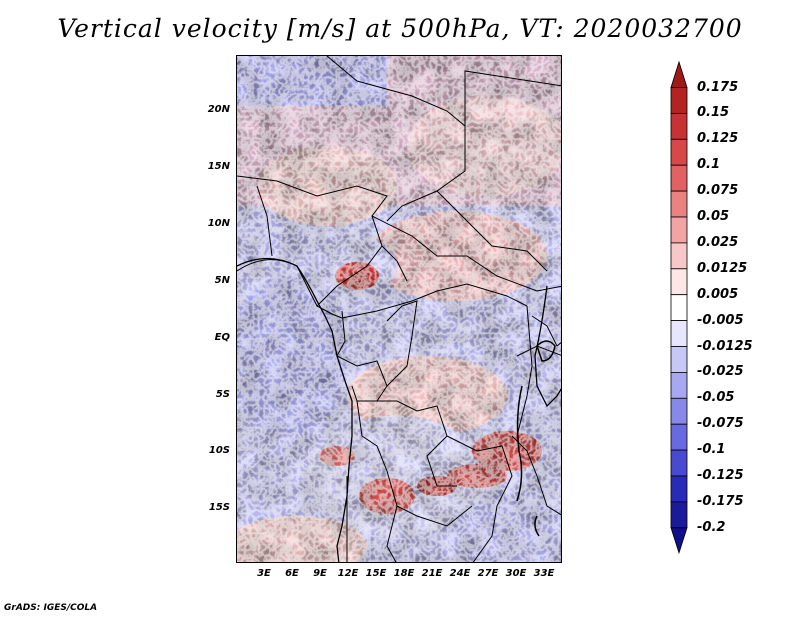 This screenshot has width=800, height=618. What do you see at coordinates (516, 573) in the screenshot?
I see `lon-tick-label: 30E` at bounding box center [516, 573].